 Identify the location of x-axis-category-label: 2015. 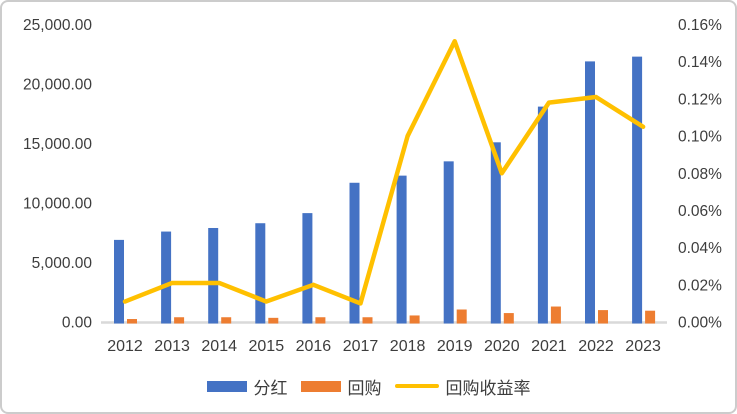
(267, 346).